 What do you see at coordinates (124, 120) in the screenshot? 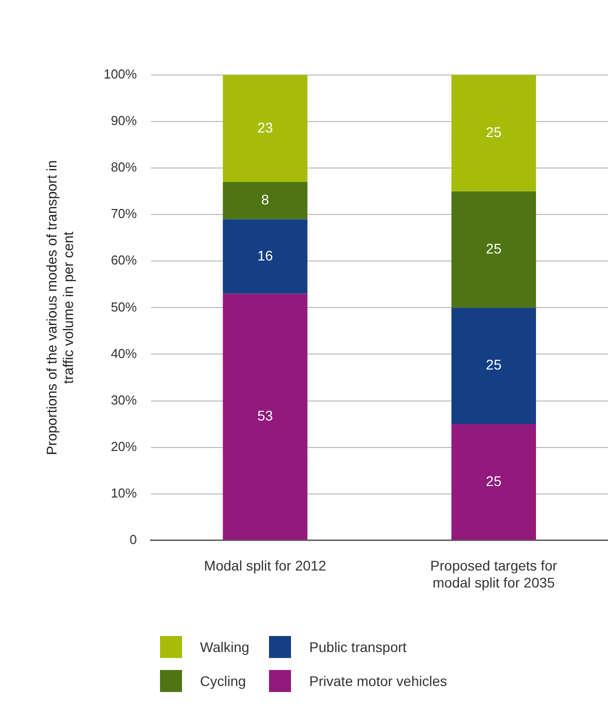
I see `y-tick-label: 90%` at bounding box center [124, 120].